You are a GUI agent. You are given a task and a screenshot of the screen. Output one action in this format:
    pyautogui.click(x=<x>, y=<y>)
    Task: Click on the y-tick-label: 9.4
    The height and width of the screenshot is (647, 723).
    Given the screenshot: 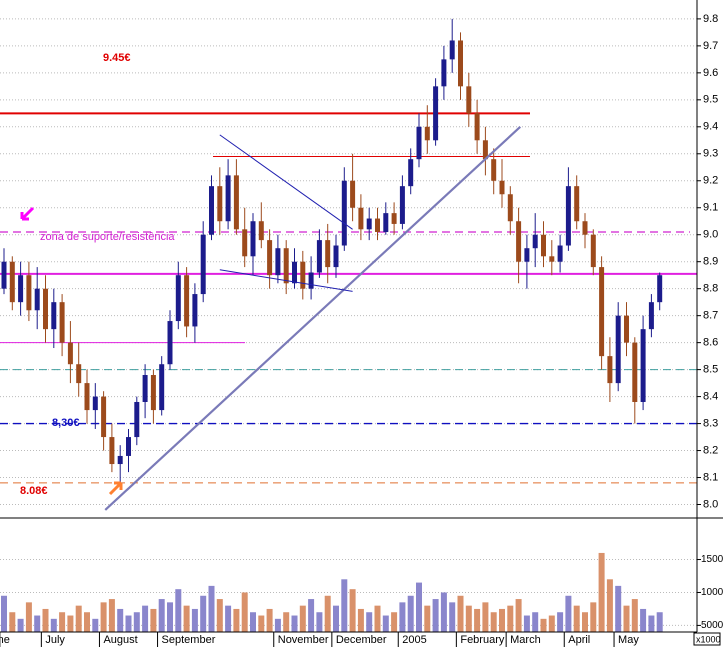 What is the action you would take?
    pyautogui.click(x=710, y=127)
    